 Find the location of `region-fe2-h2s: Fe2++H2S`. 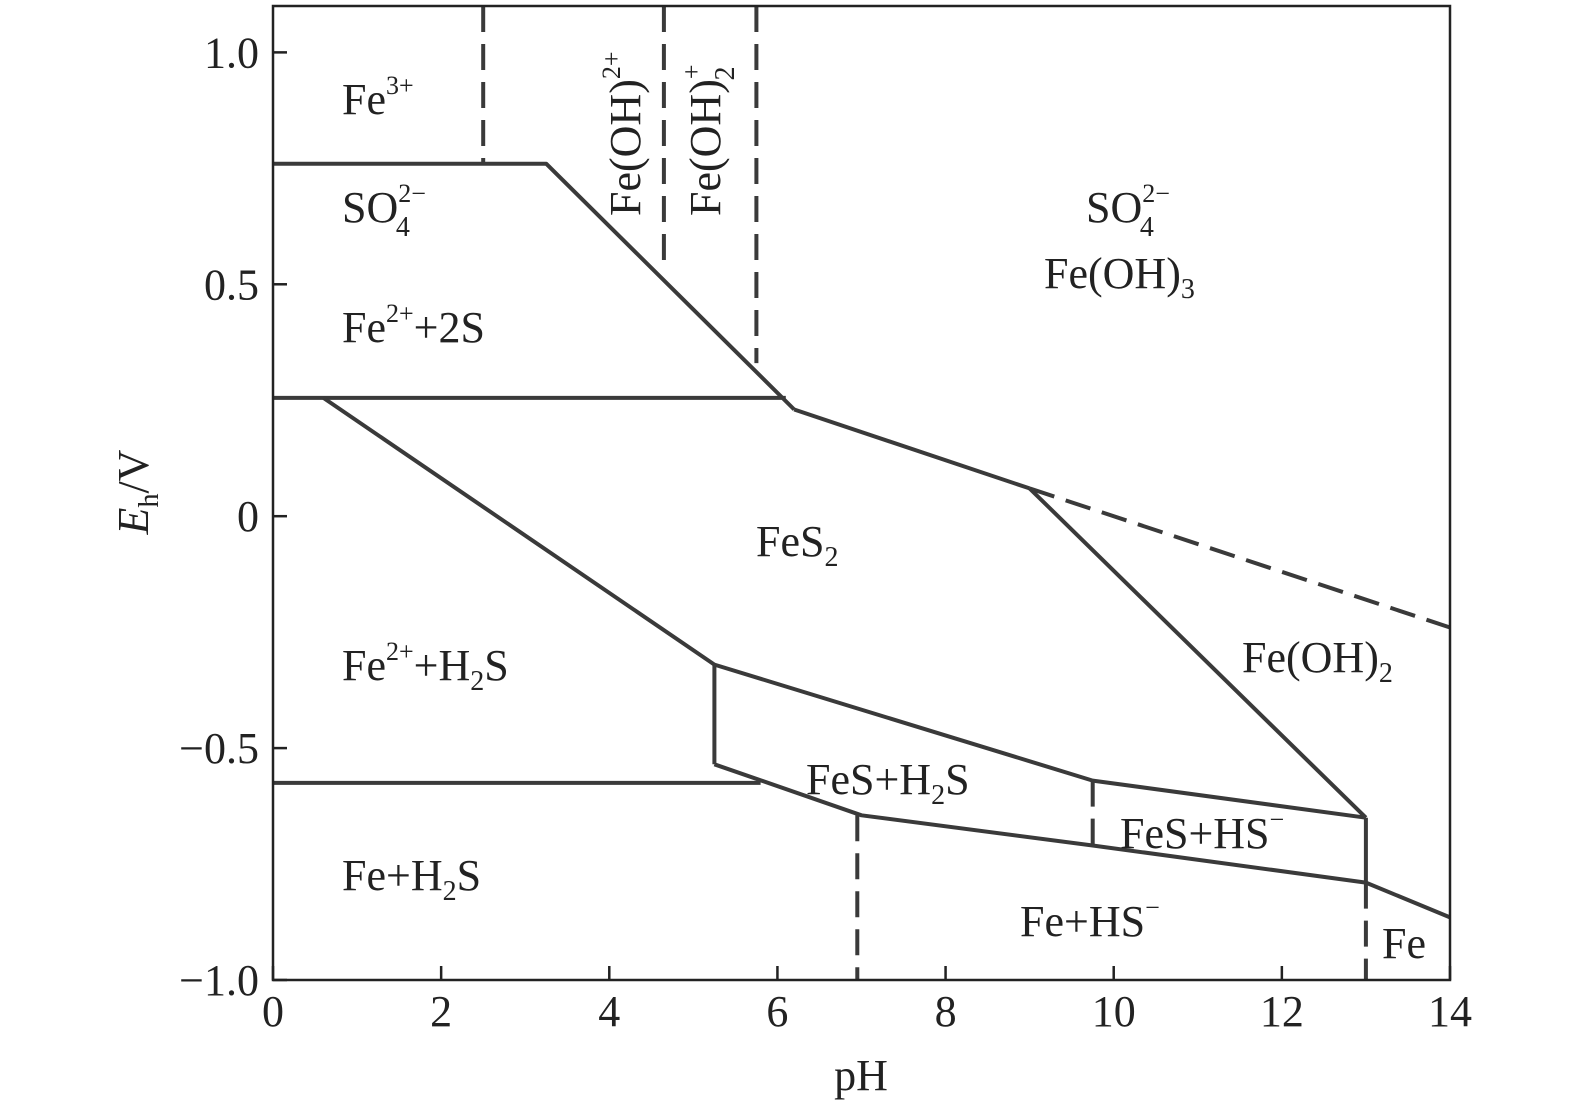

region-fe2-h2s: Fe2++H2S is located at coordinates (425, 667).